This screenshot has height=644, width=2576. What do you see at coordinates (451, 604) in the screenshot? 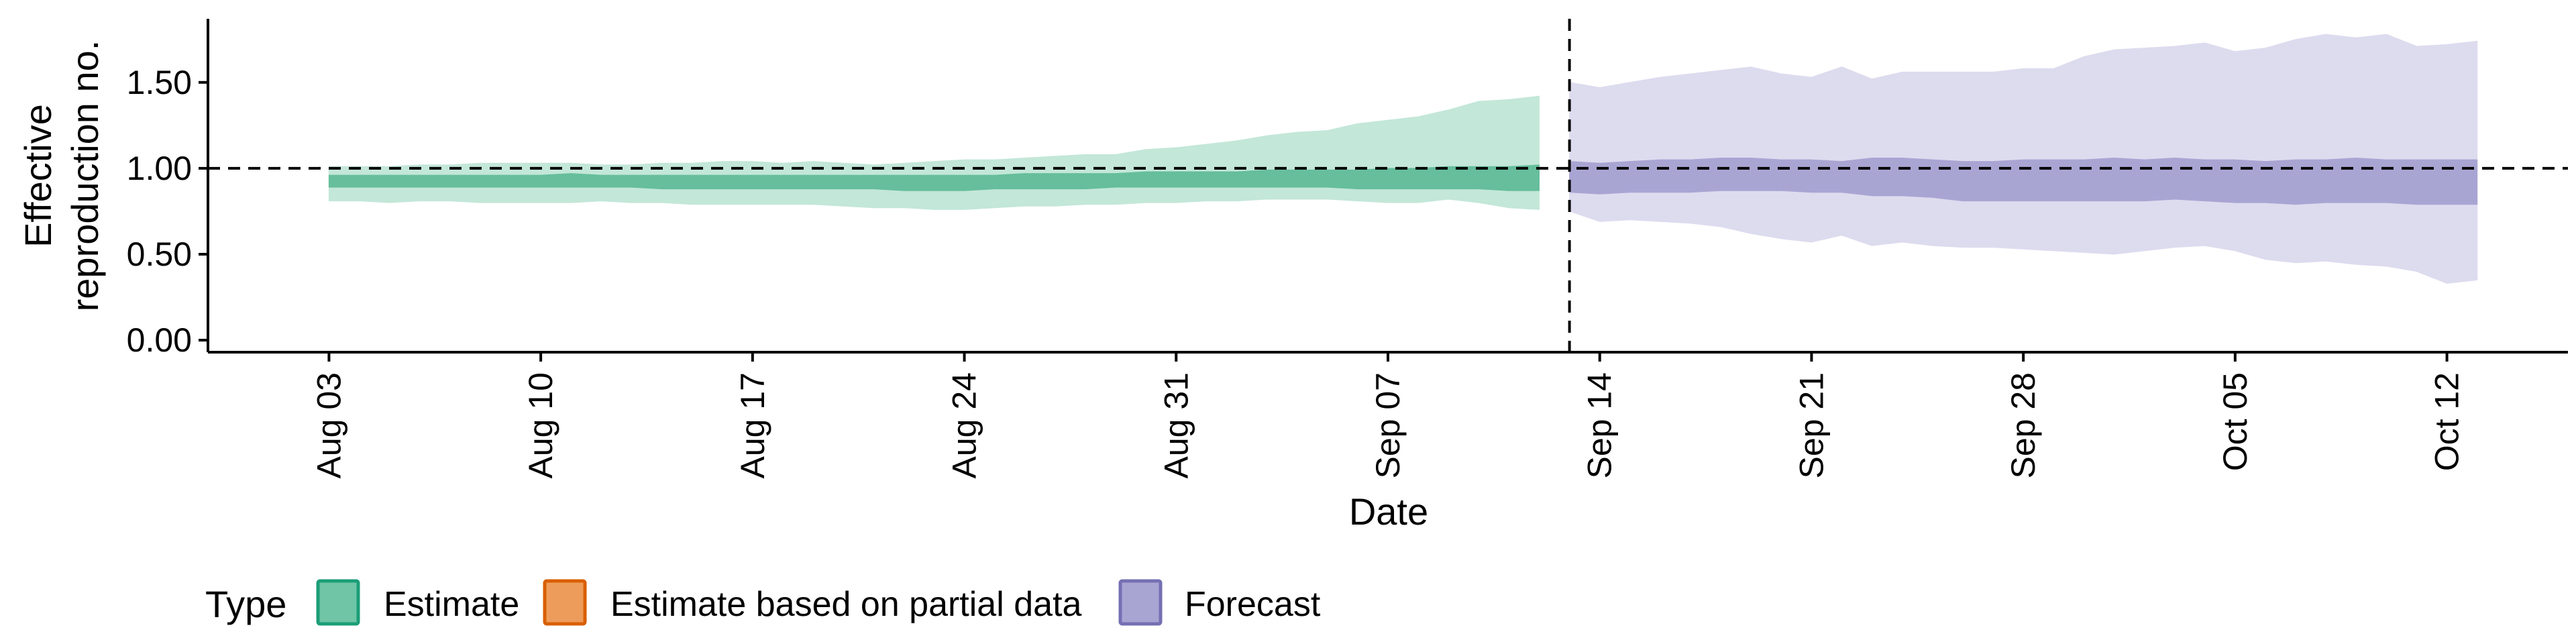
I see `legend-label-estimate: Estimate` at bounding box center [451, 604].